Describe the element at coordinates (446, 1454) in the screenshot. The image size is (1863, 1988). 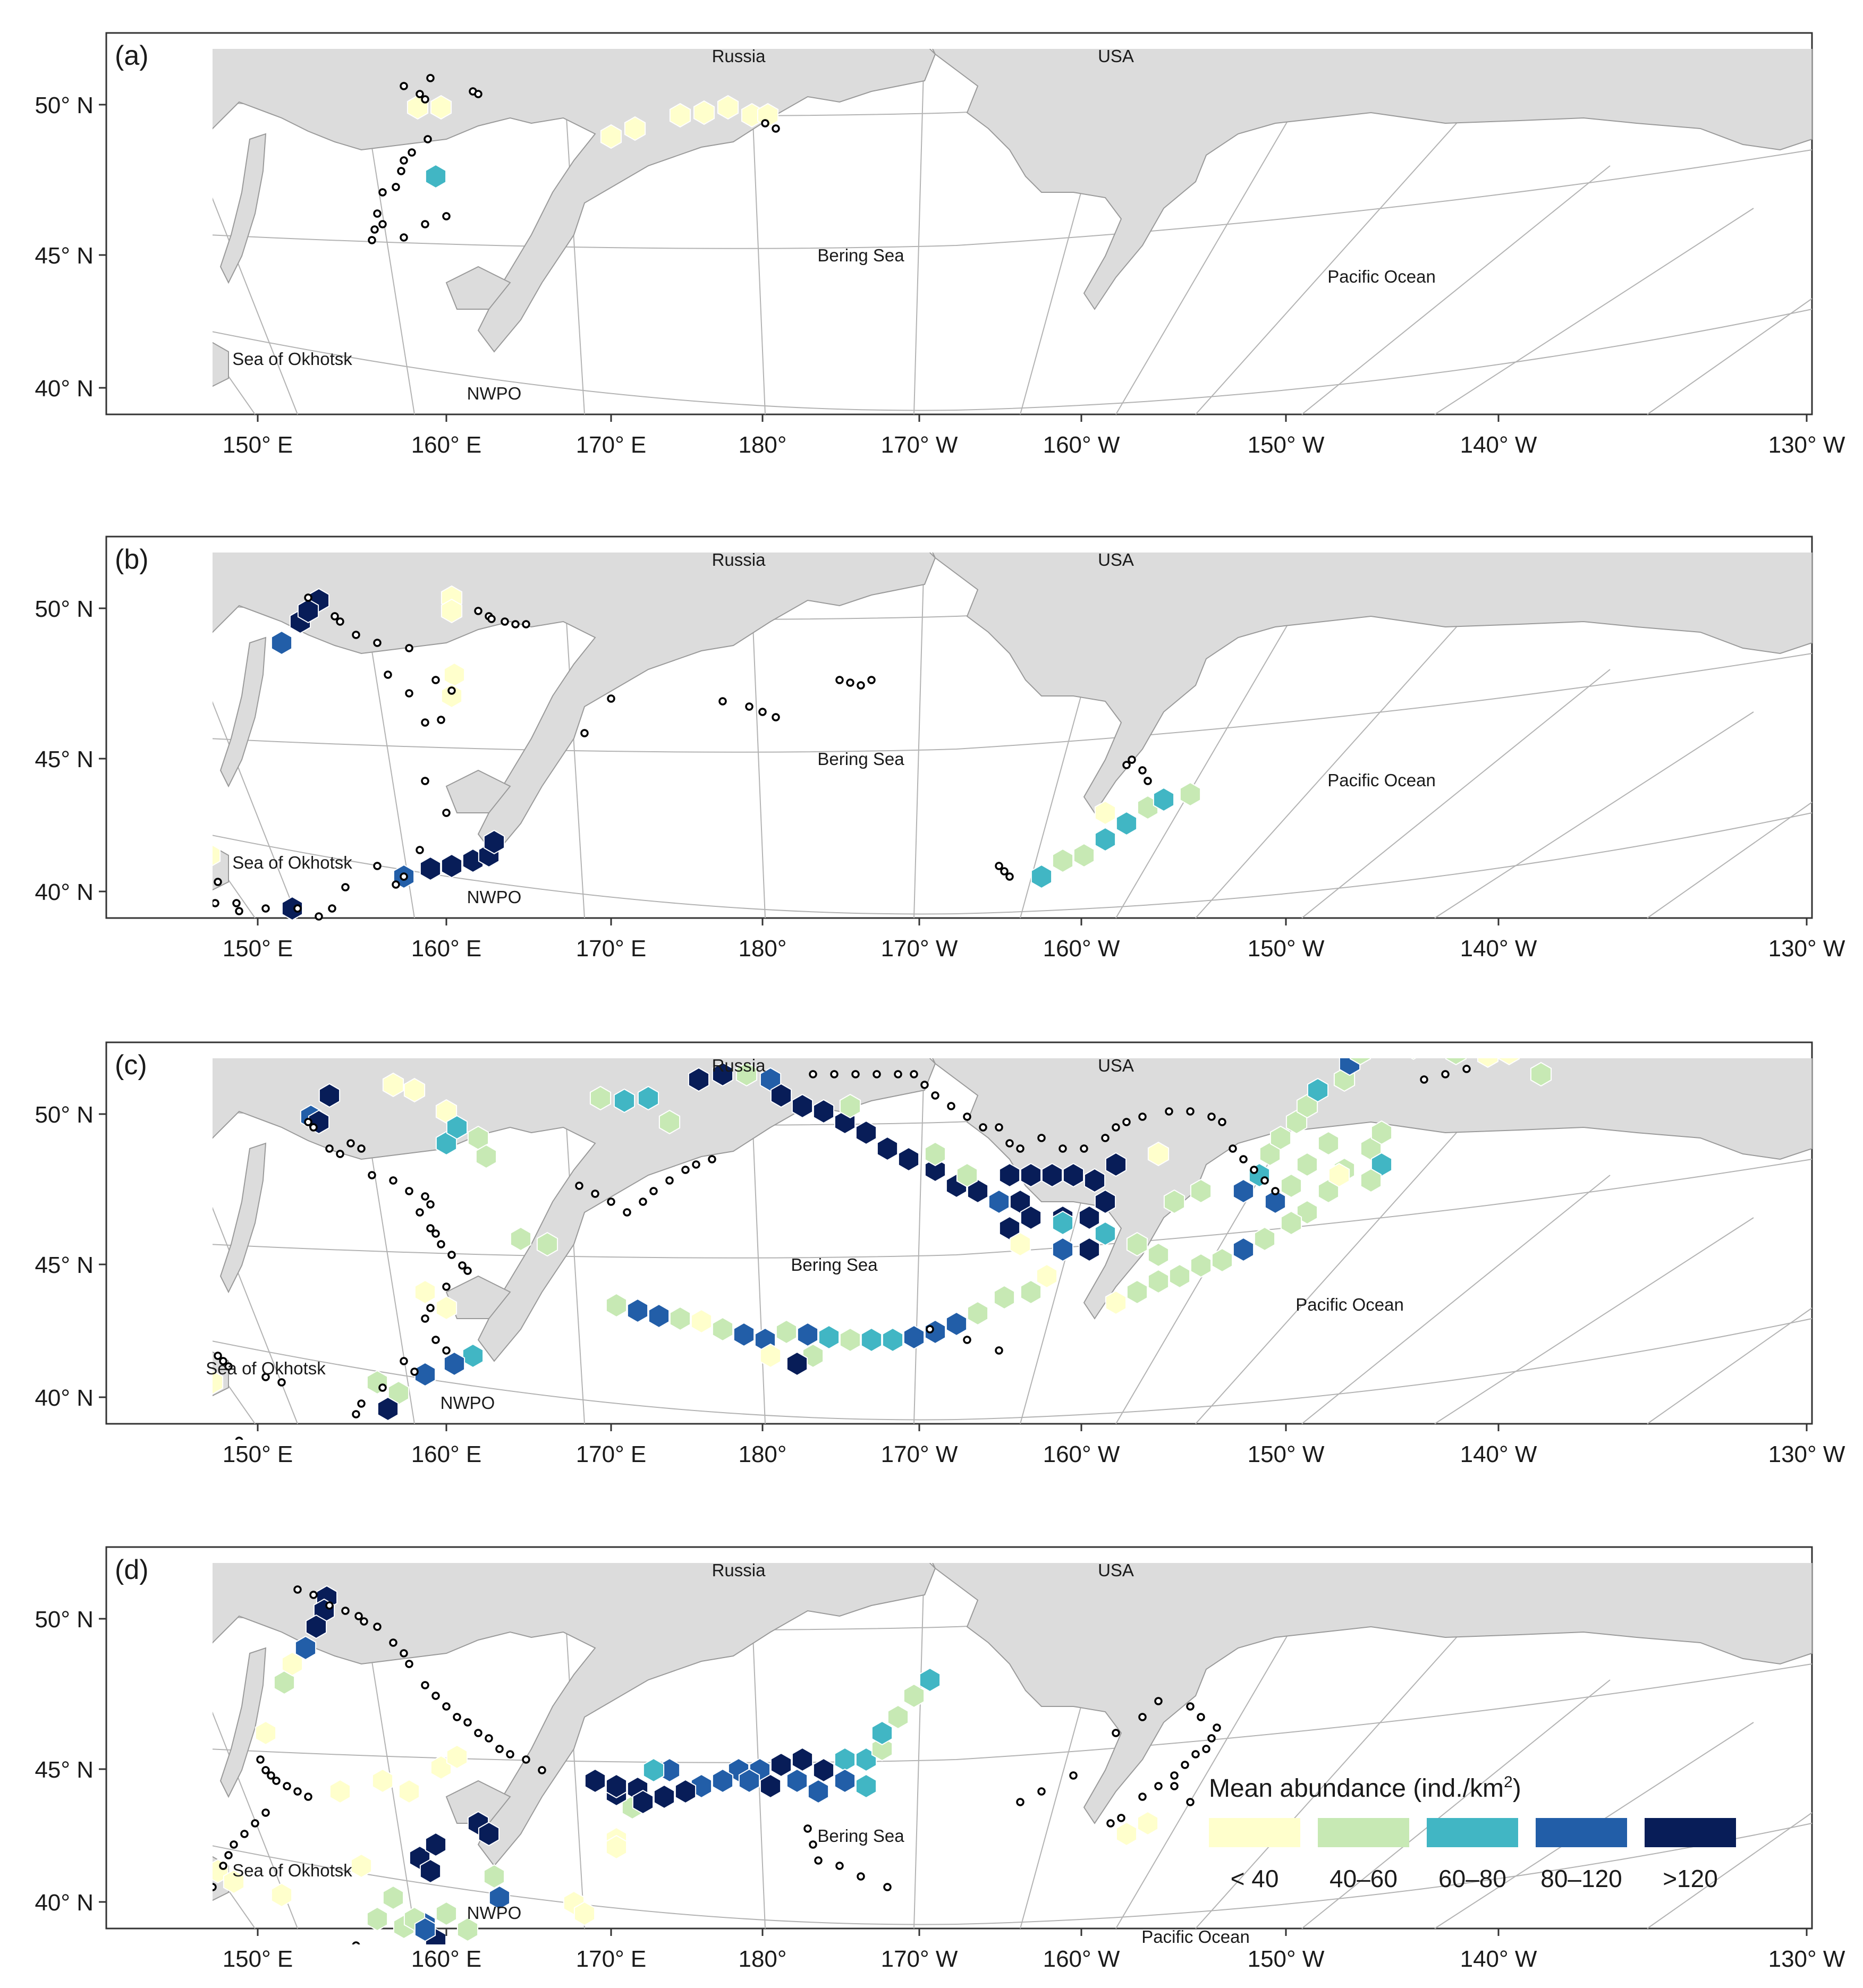
I see `lon-label: 160° E` at that location.